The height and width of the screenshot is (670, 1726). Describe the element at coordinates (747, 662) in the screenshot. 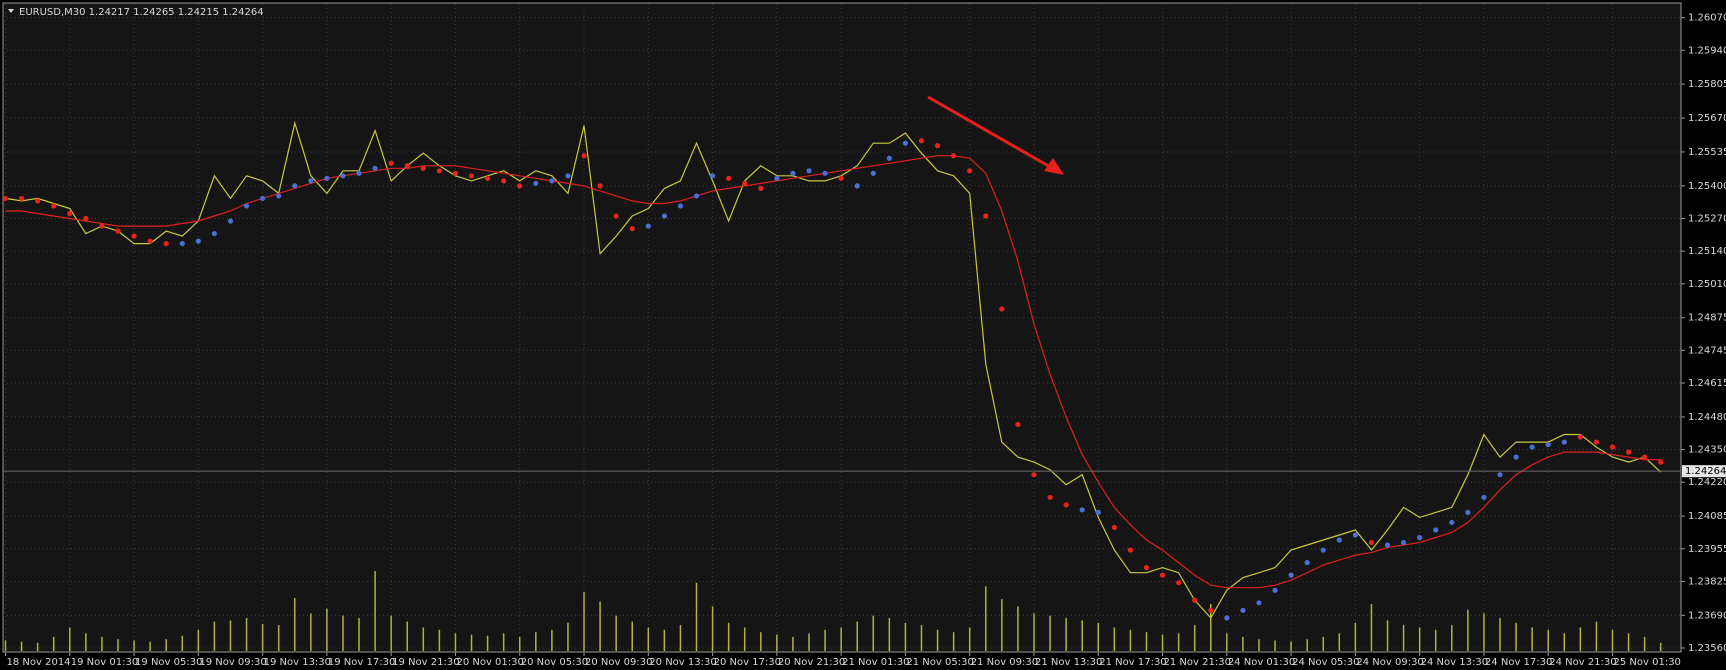

I see `x-tick-label: 20 Nov 17:30` at that location.